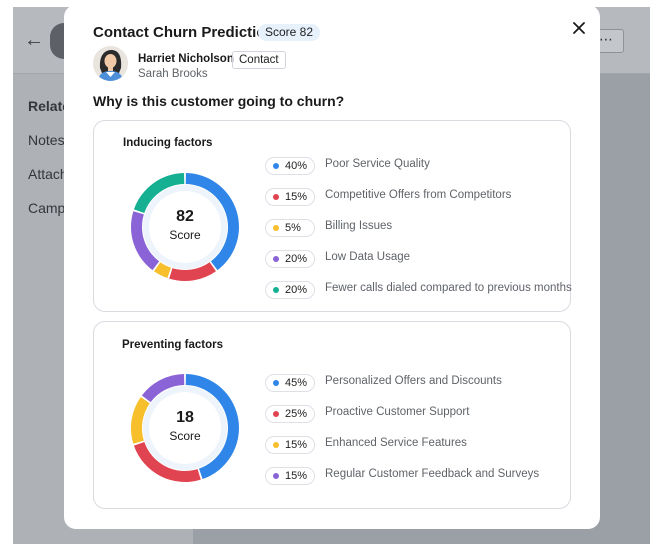 This screenshot has height=545, width=660. What do you see at coordinates (173, 74) in the screenshot?
I see `contact-owner: Sarah Brooks` at bounding box center [173, 74].